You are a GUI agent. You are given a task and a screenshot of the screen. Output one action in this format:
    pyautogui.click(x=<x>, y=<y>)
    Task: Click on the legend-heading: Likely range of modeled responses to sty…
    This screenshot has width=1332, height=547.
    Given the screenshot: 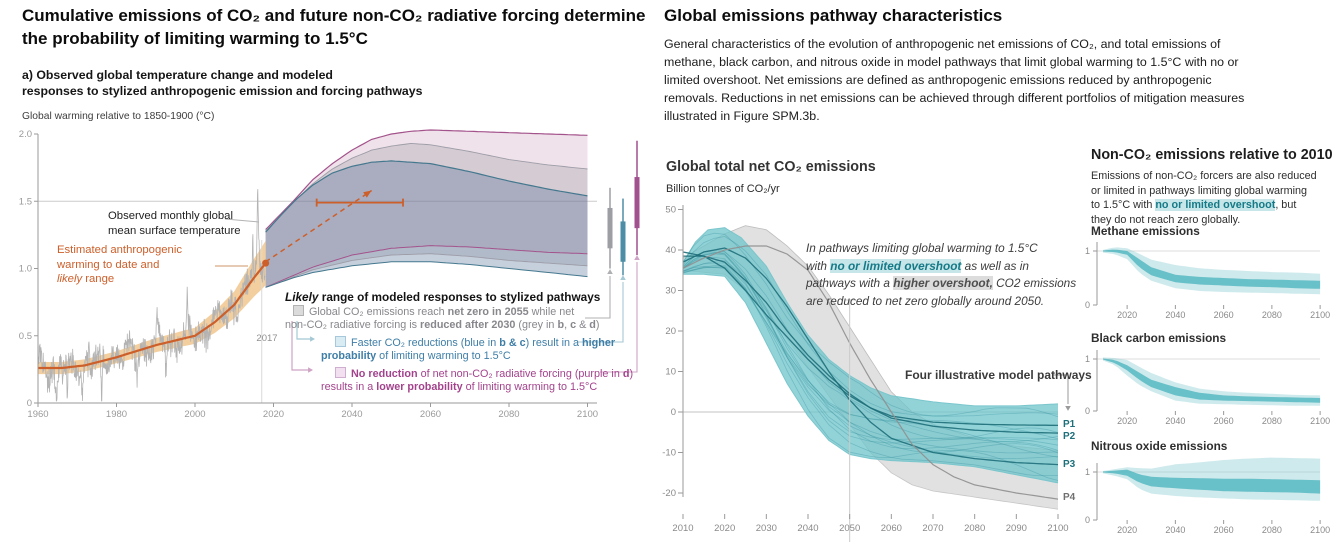 What is the action you would take?
    pyautogui.click(x=443, y=297)
    